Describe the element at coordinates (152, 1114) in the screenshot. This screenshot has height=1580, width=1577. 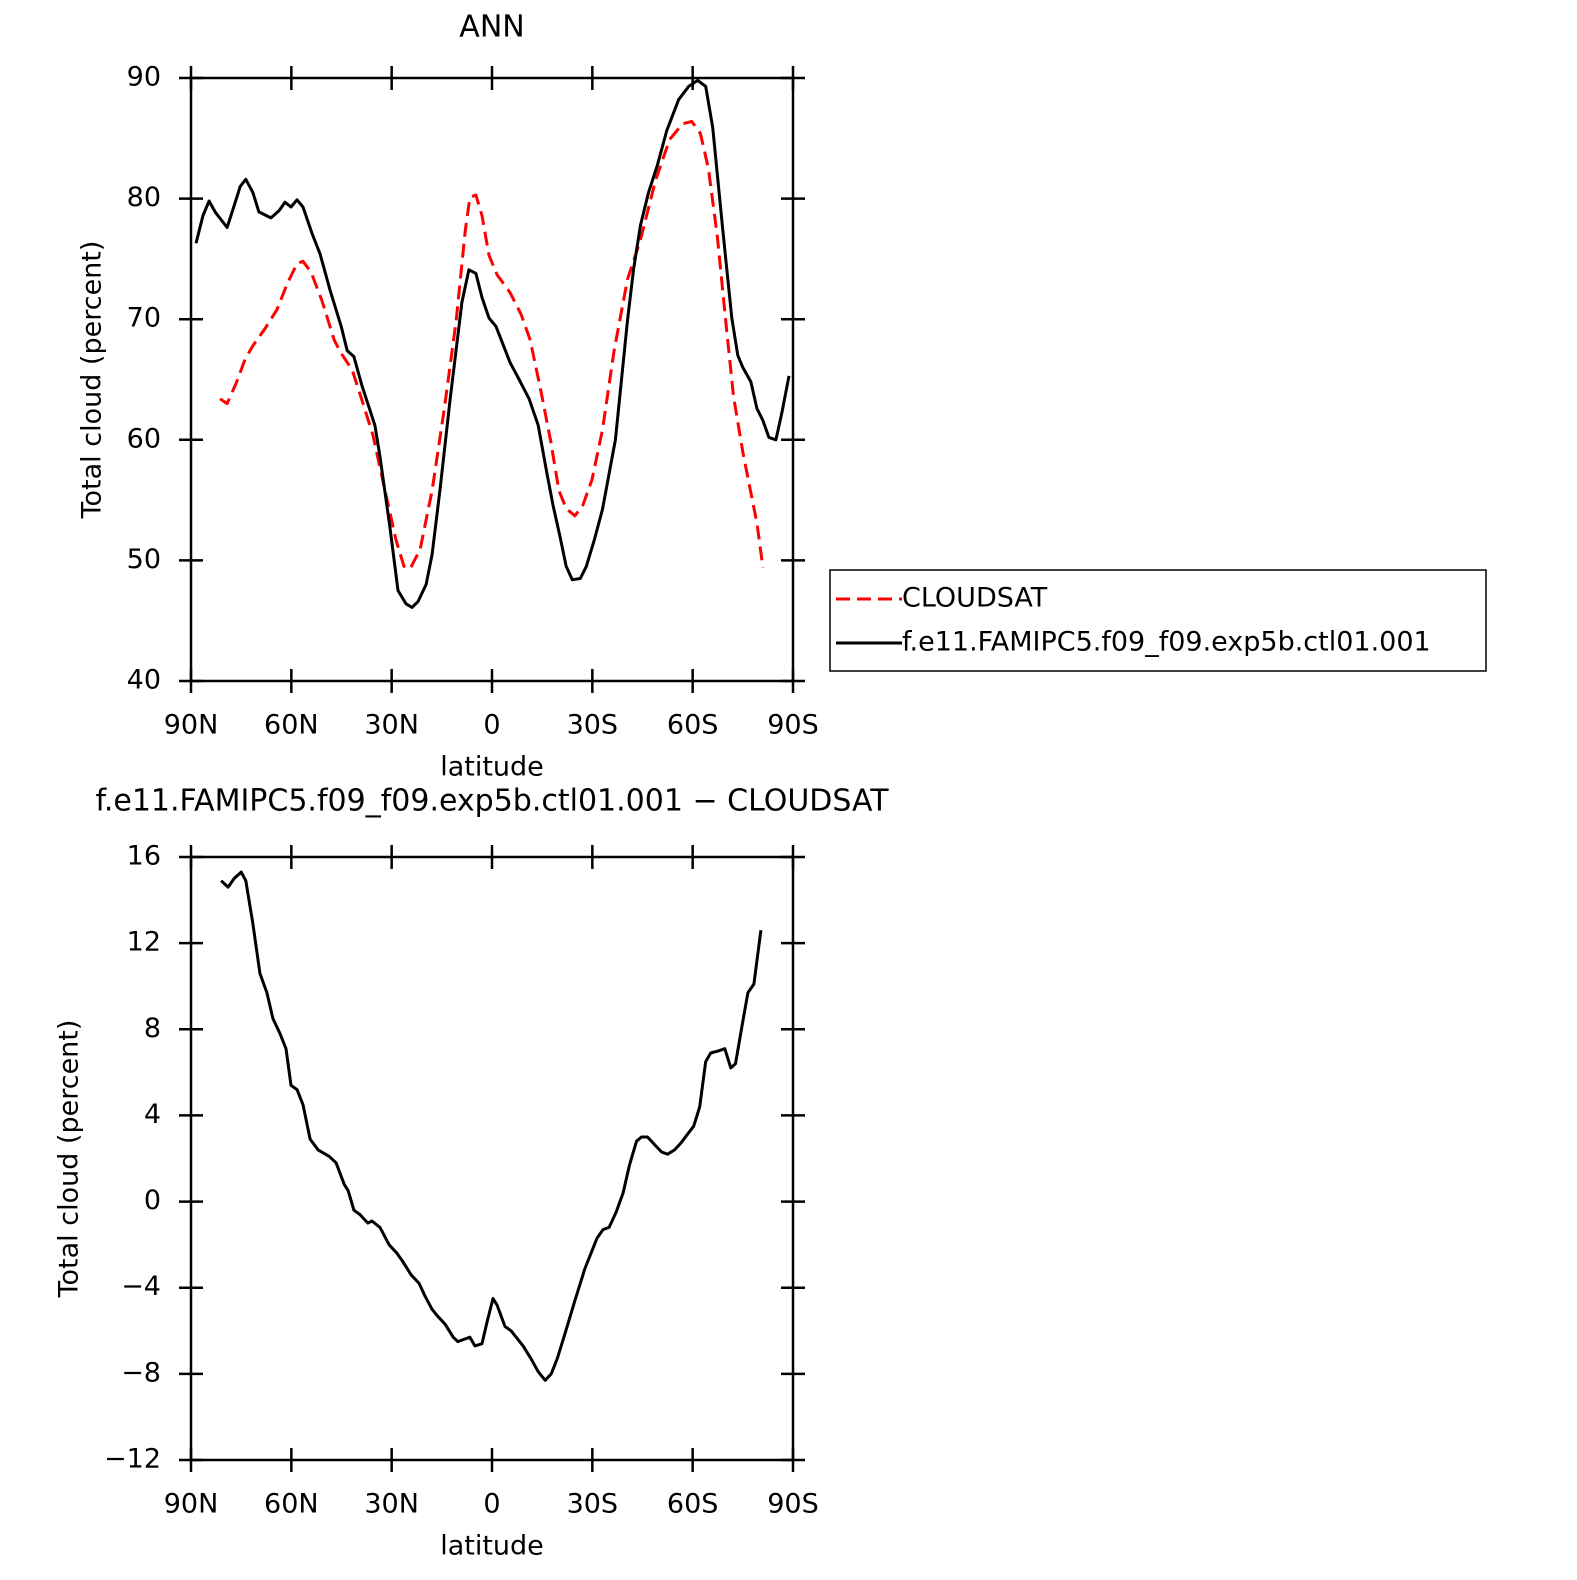
I see `y-tick-label: 4` at that location.